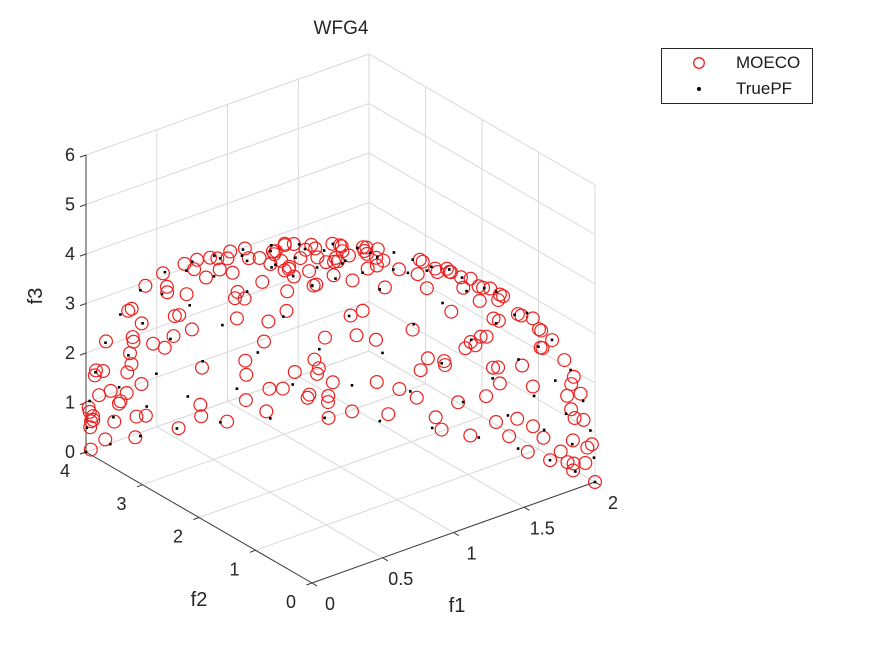 The height and width of the screenshot is (656, 875). Describe the element at coordinates (234, 569) in the screenshot. I see `y-tick-label: 1` at that location.